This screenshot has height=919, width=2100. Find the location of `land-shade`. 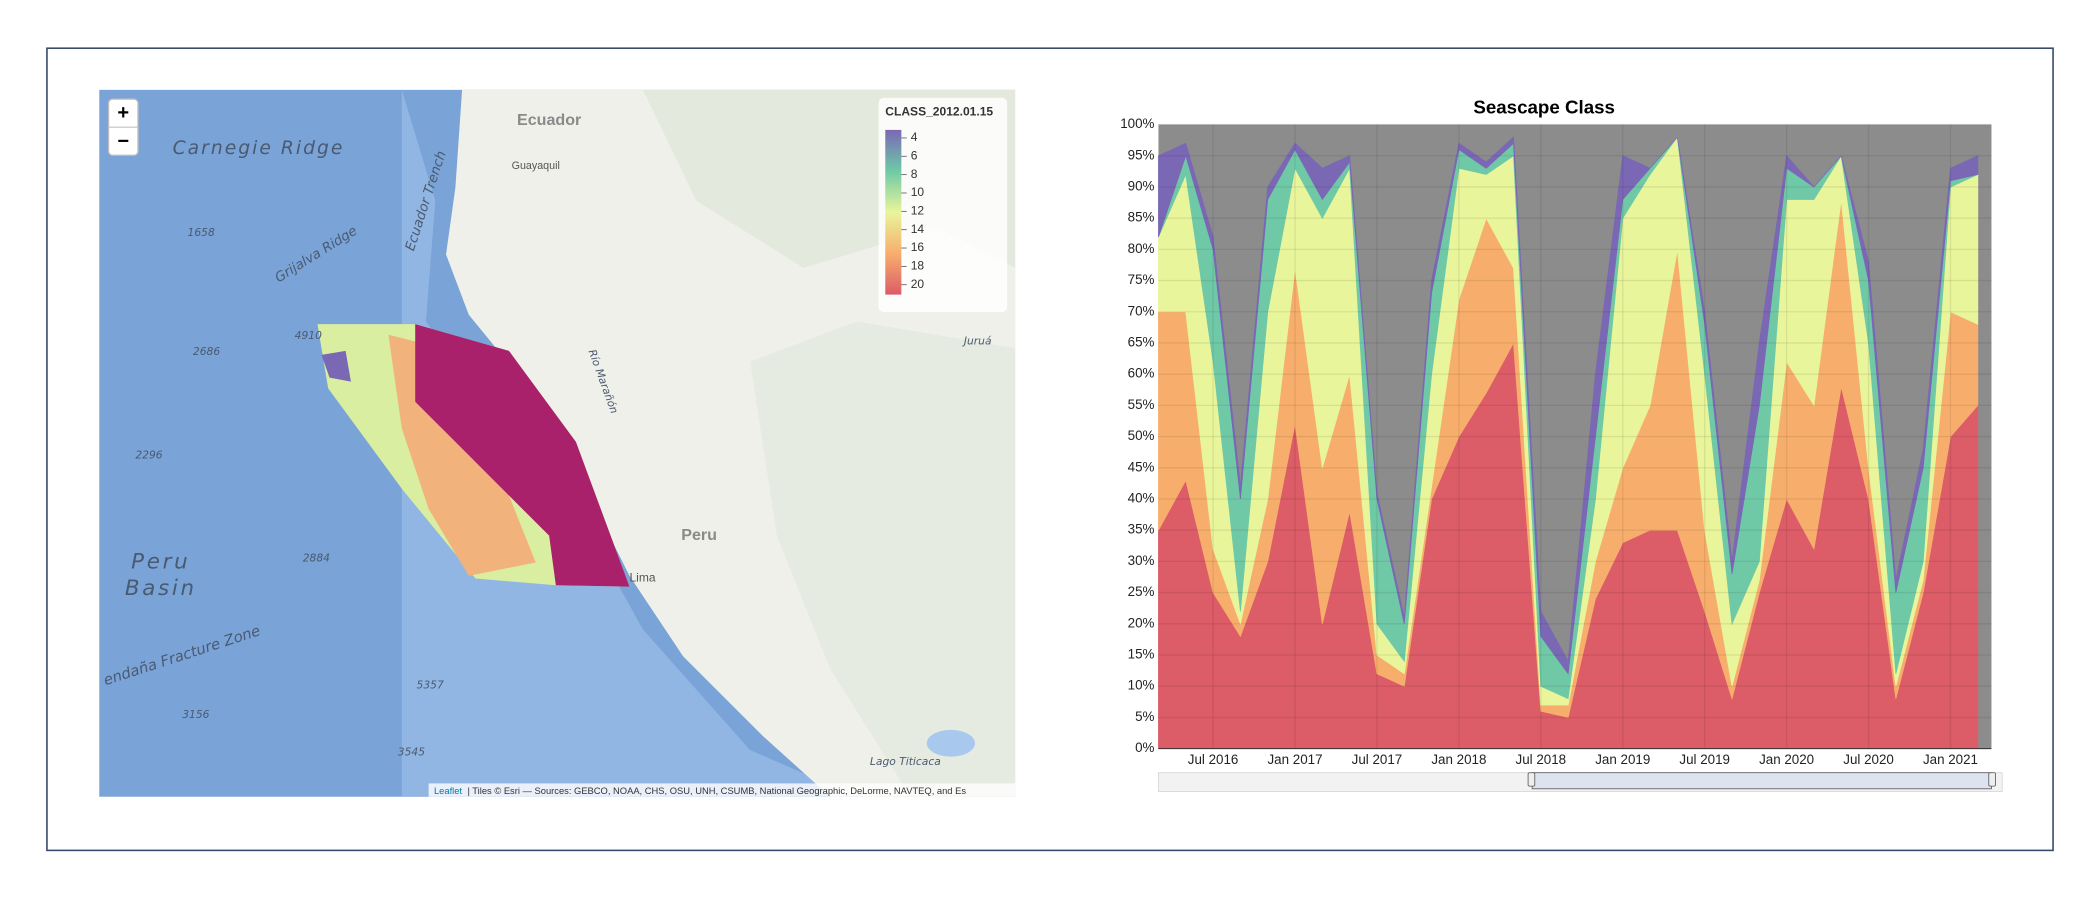

land-shade is located at coordinates (883, 559).